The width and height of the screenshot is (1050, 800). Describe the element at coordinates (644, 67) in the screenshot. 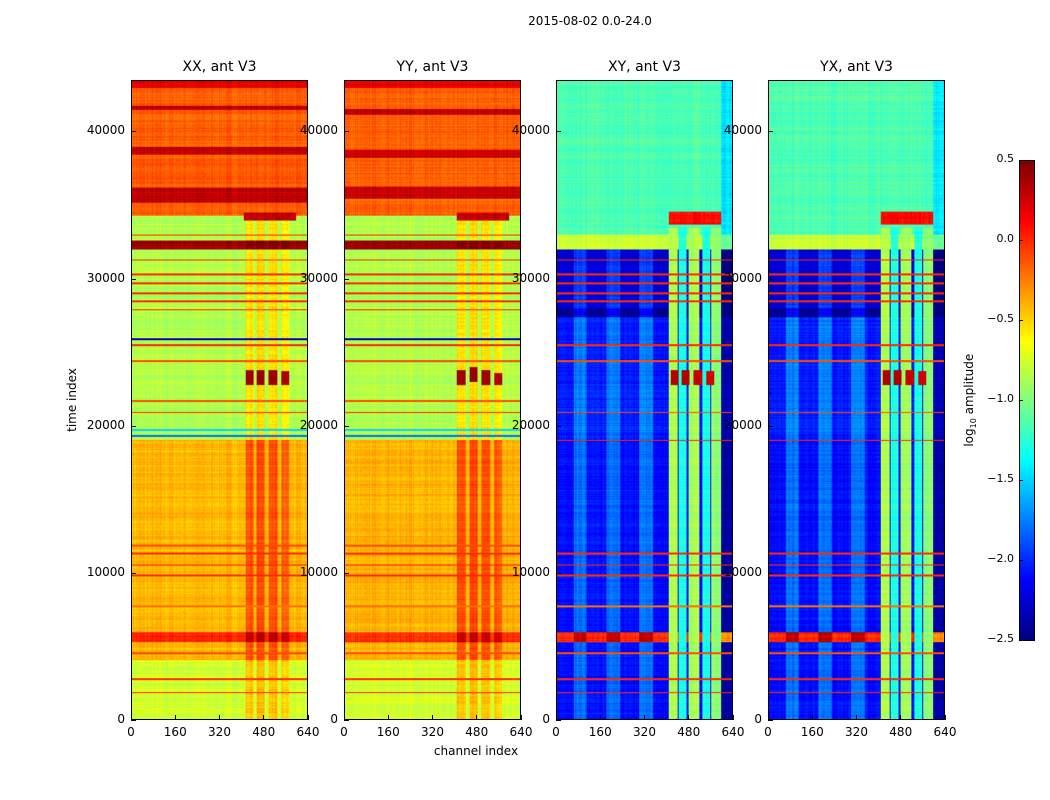

I see `panel-title: XY, ant V3` at that location.